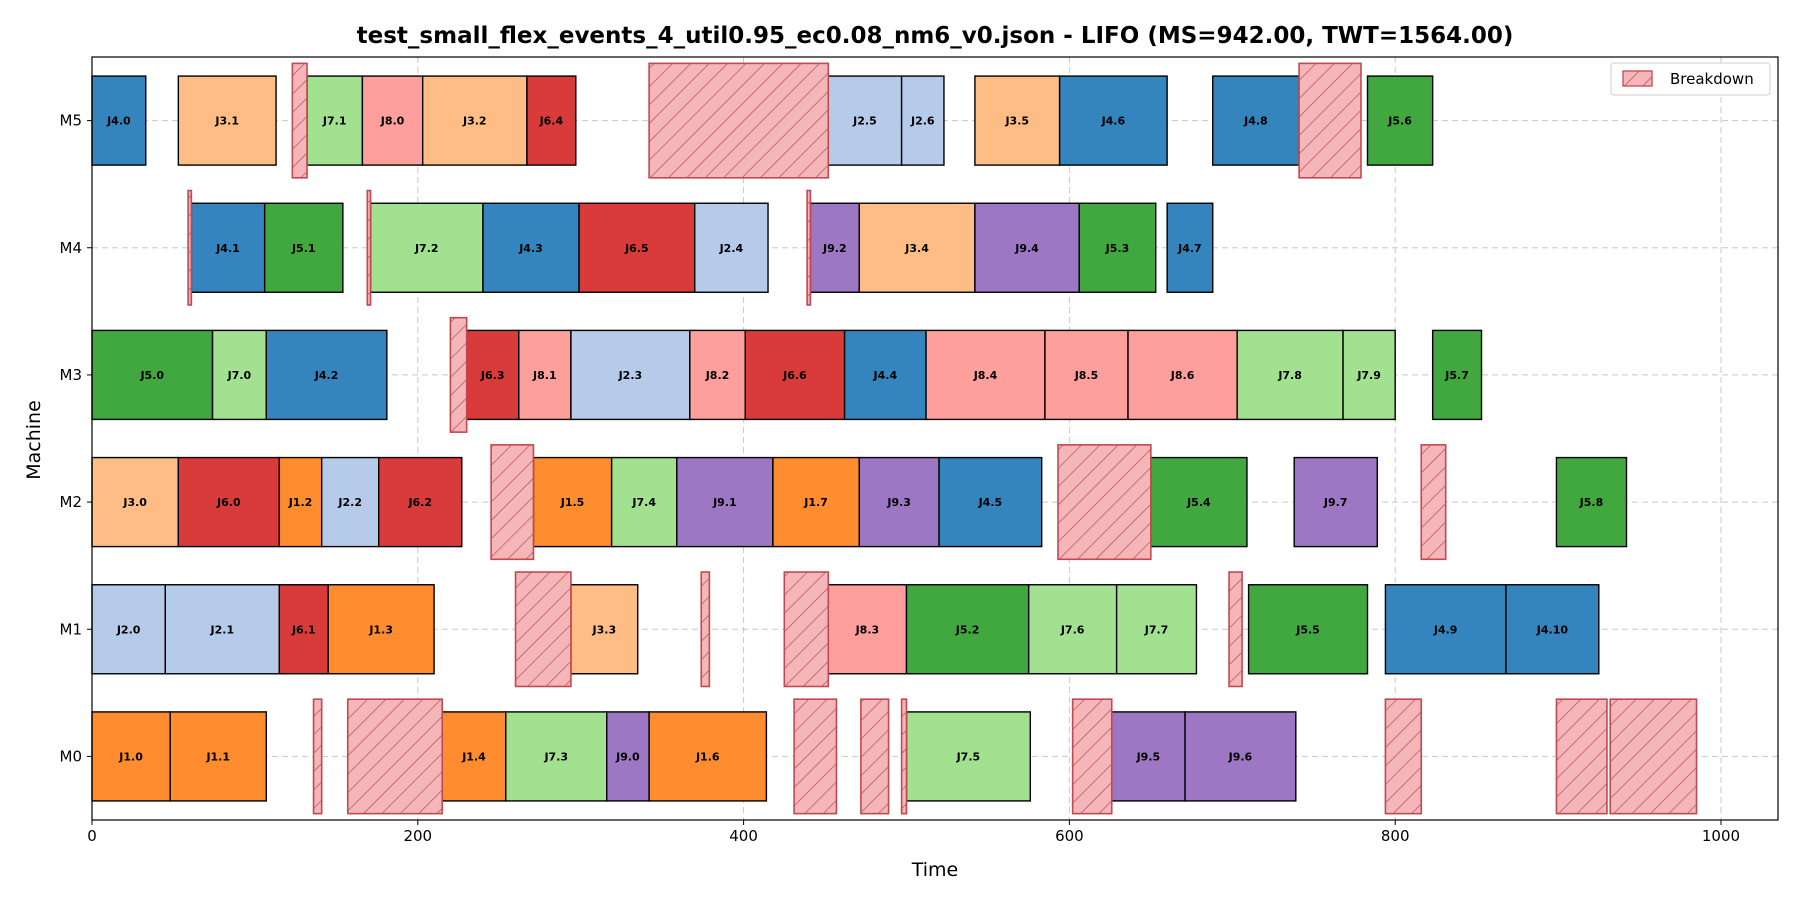  I want to click on operation-label: J5.2, so click(967, 629).